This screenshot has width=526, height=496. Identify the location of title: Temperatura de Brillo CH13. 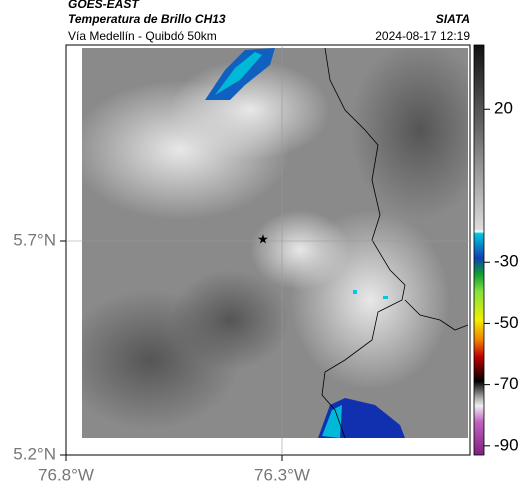
(147, 19).